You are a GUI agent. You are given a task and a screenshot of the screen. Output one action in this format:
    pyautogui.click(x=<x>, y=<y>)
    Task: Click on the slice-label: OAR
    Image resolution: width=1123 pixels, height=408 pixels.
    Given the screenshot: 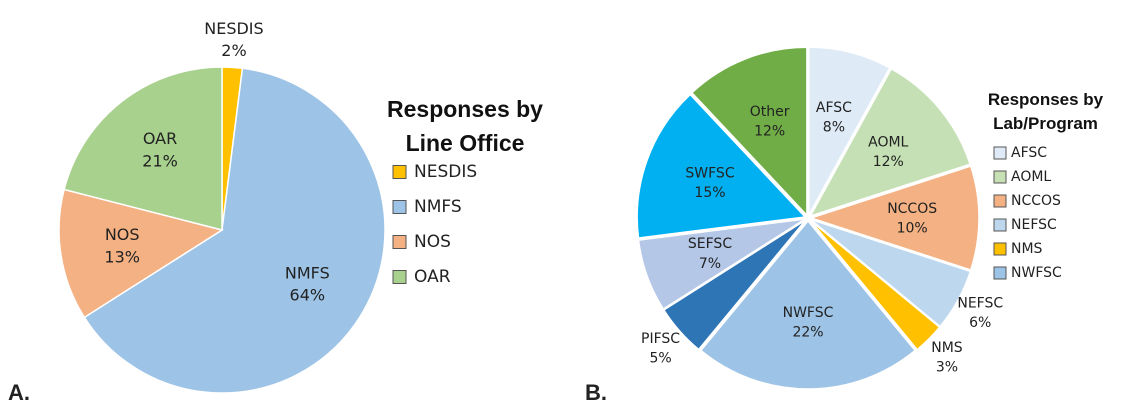 What is the action you would take?
    pyautogui.click(x=160, y=138)
    